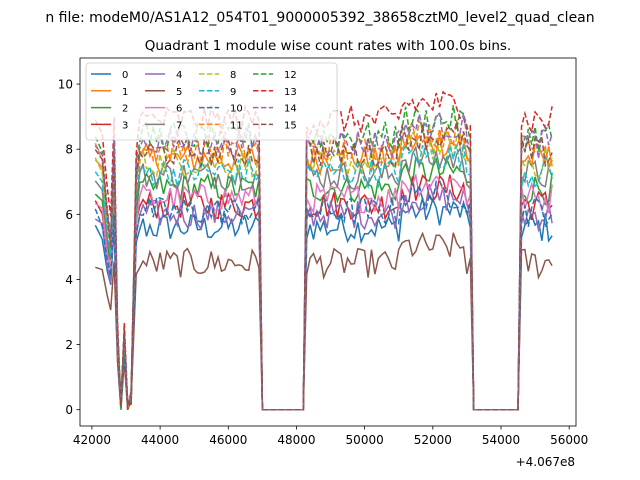  Describe the element at coordinates (545, 462) in the screenshot. I see `x-axis-offset-label: +4.067e8` at that location.